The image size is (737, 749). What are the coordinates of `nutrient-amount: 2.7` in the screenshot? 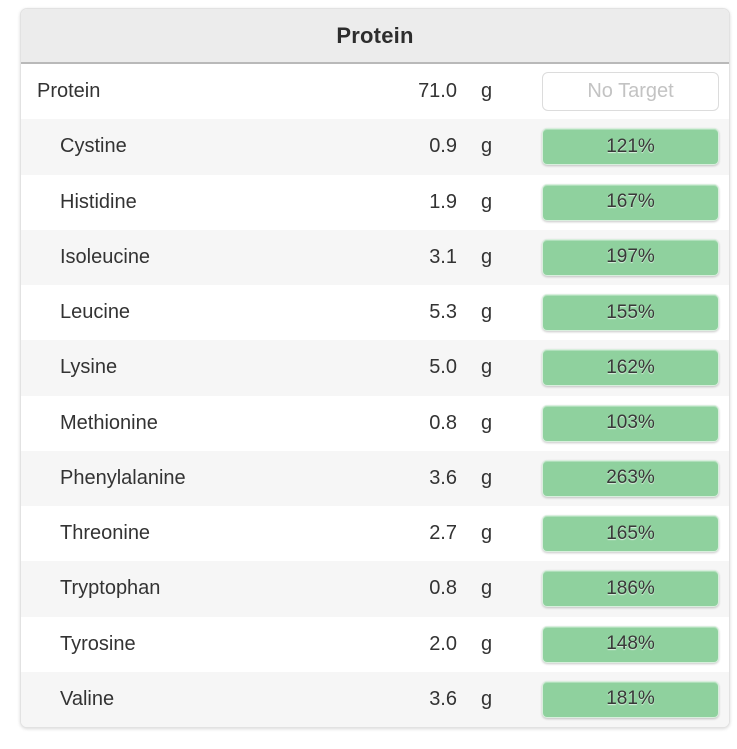 It's located at (443, 533).